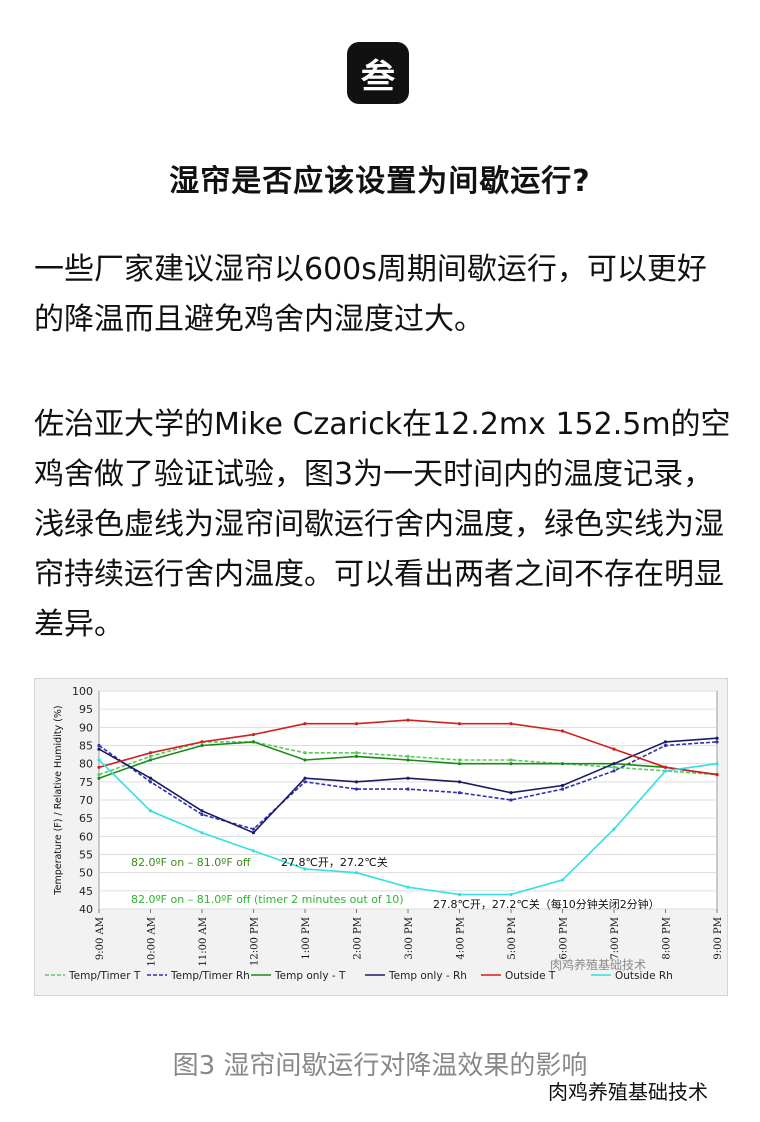 This screenshot has height=1122, width=760. I want to click on y-tick-label: 45, so click(86, 891).